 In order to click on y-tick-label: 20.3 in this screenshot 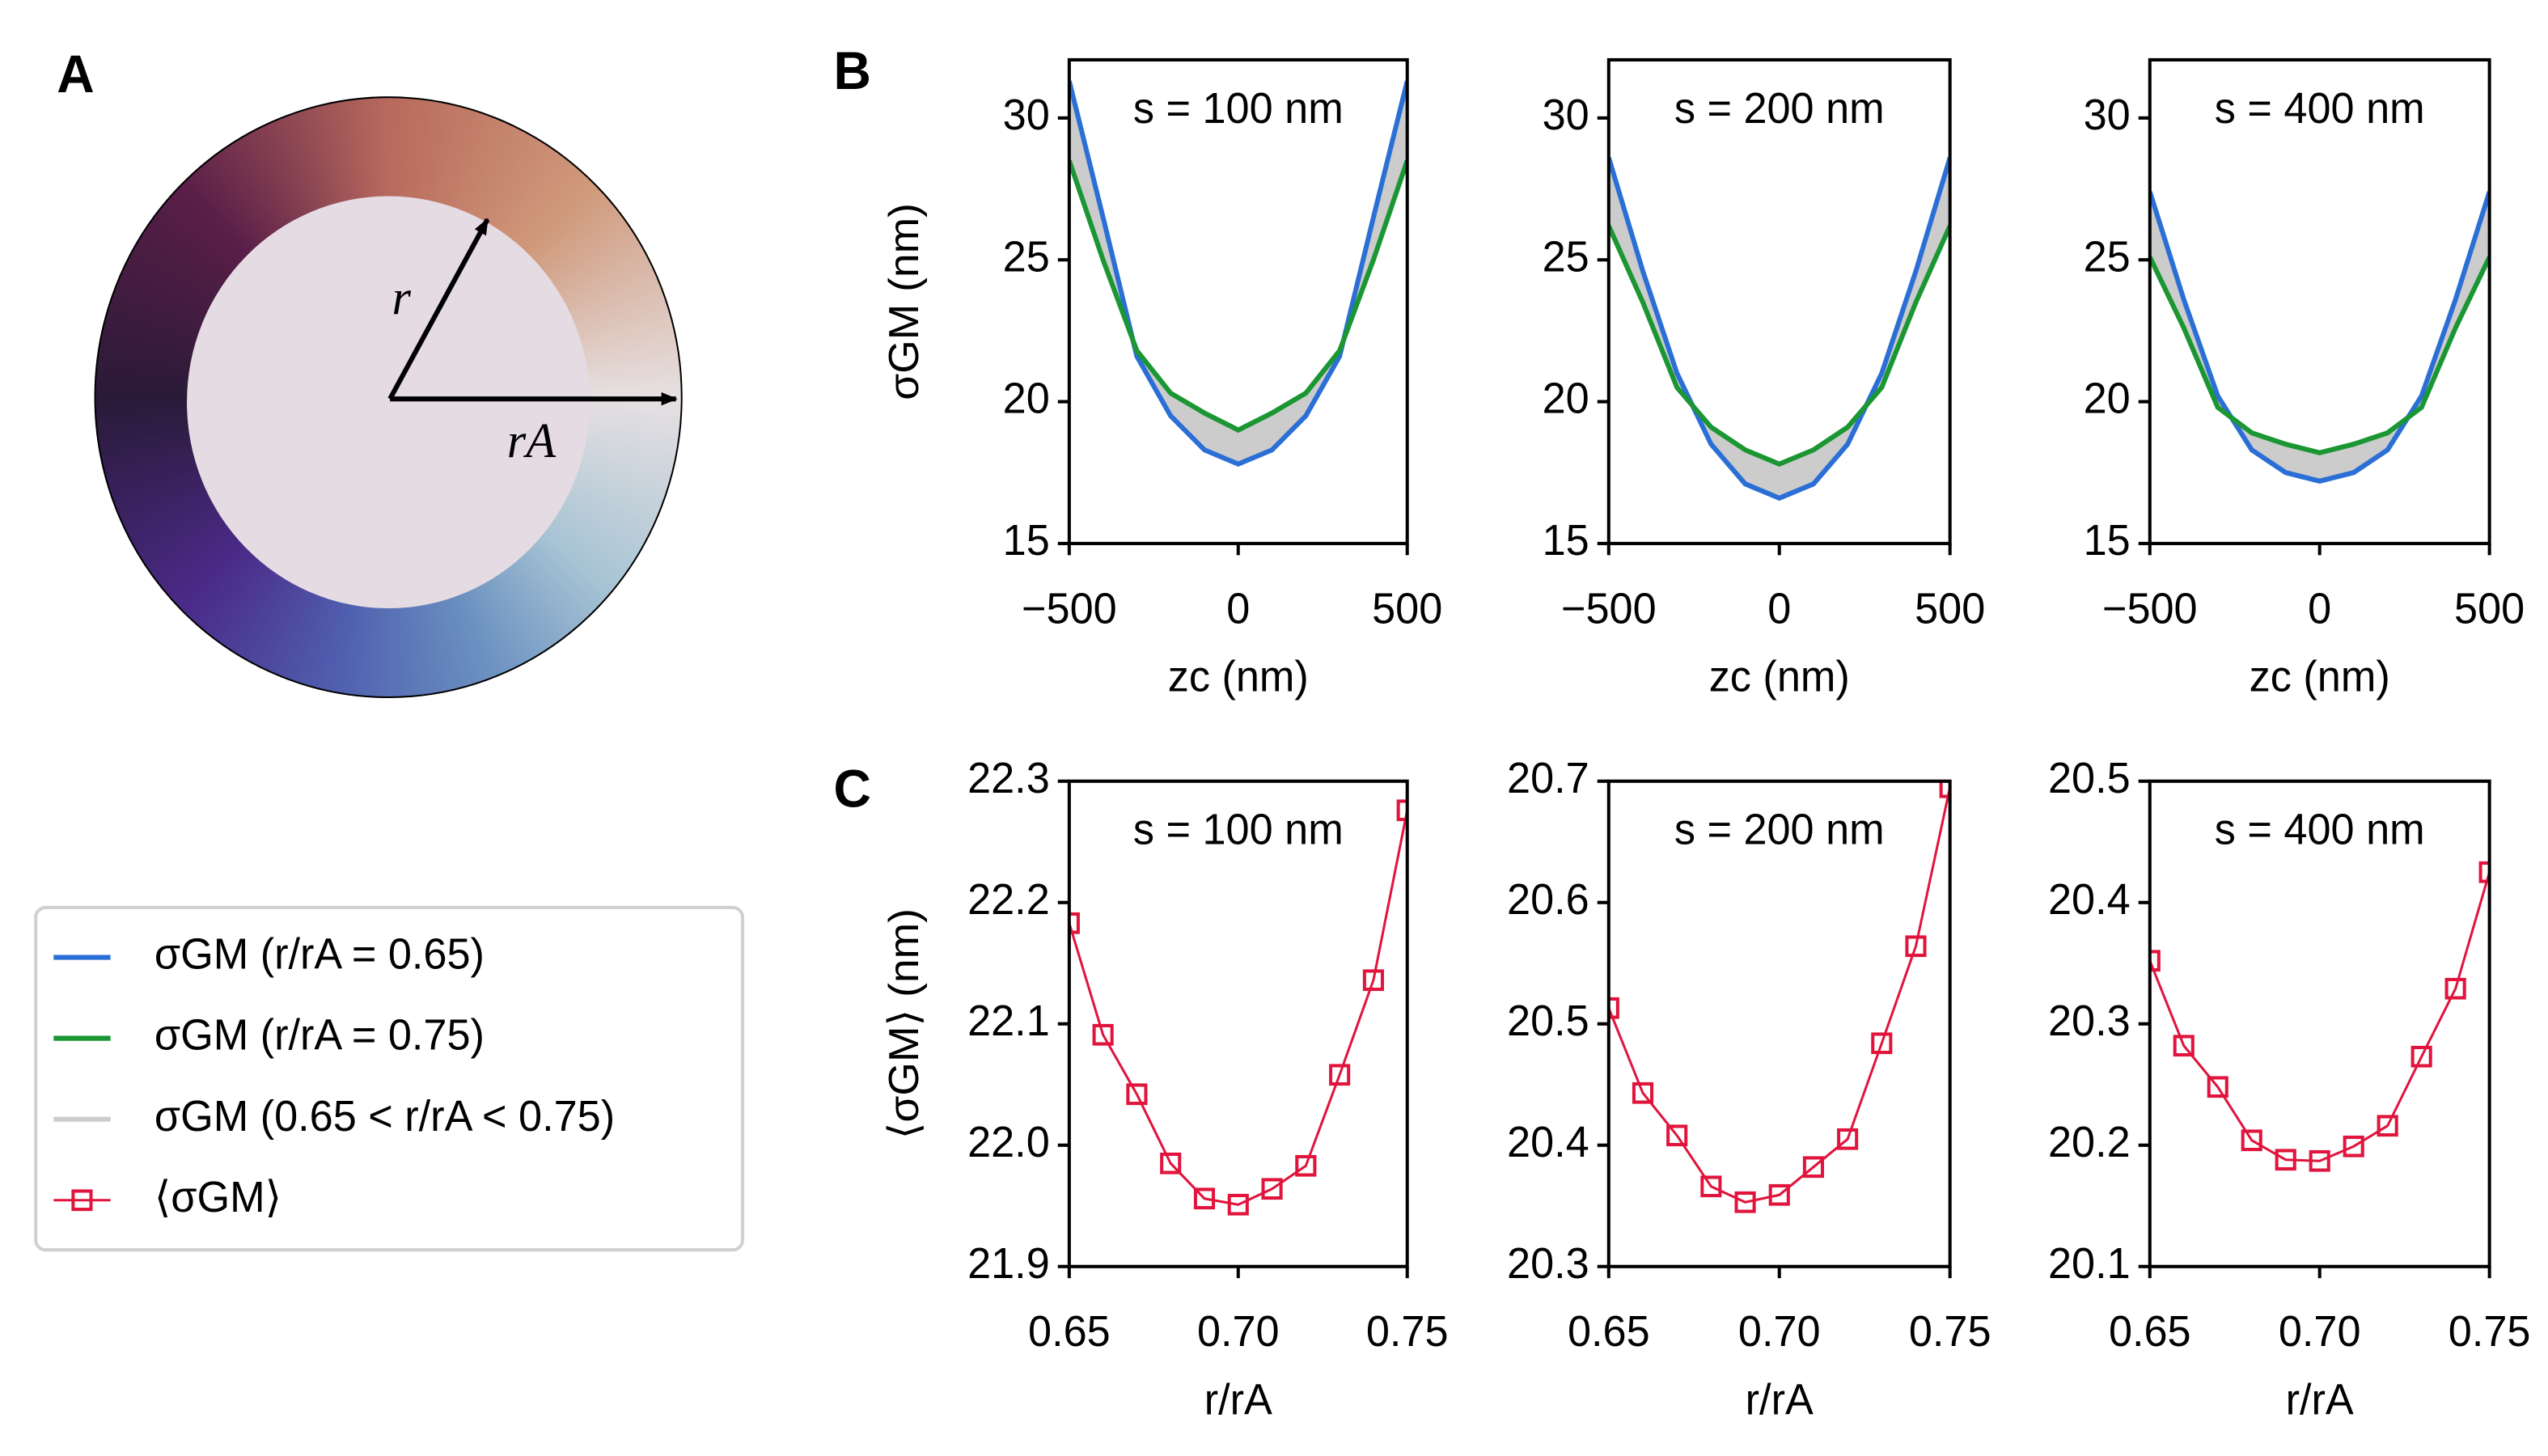, I will do `click(1548, 1264)`.